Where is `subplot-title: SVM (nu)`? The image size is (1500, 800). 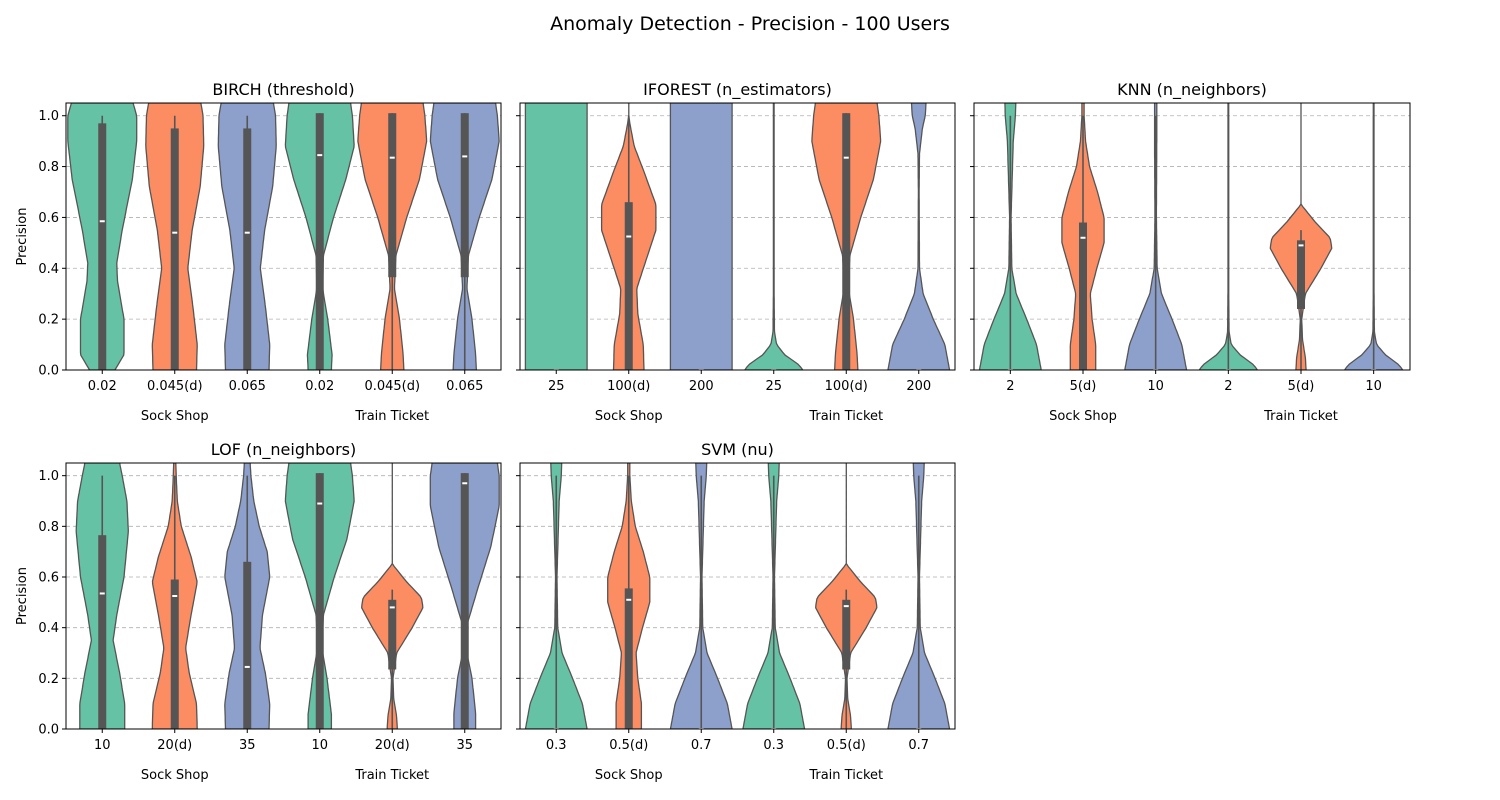 subplot-title: SVM (nu) is located at coordinates (737, 449).